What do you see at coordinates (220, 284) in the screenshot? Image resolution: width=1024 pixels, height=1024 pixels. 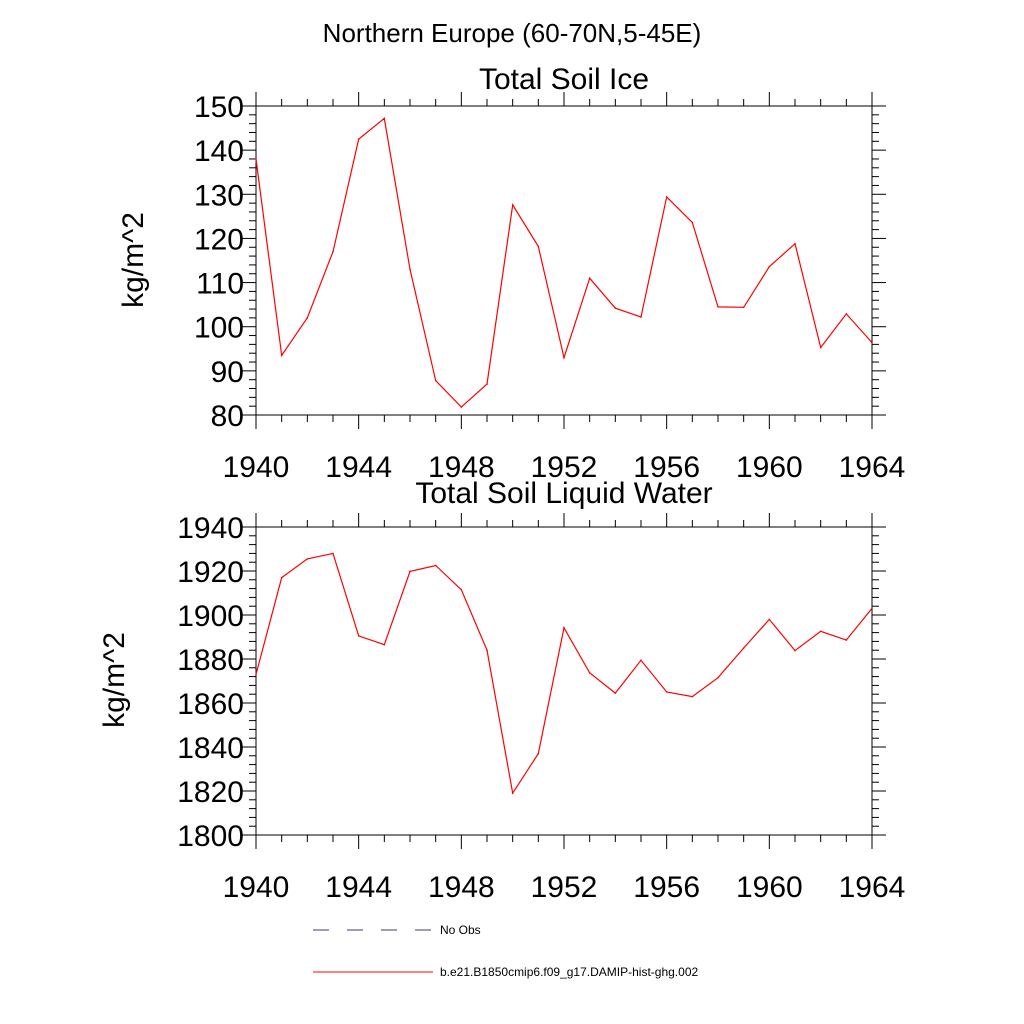 I see `y-tick-label: 110` at bounding box center [220, 284].